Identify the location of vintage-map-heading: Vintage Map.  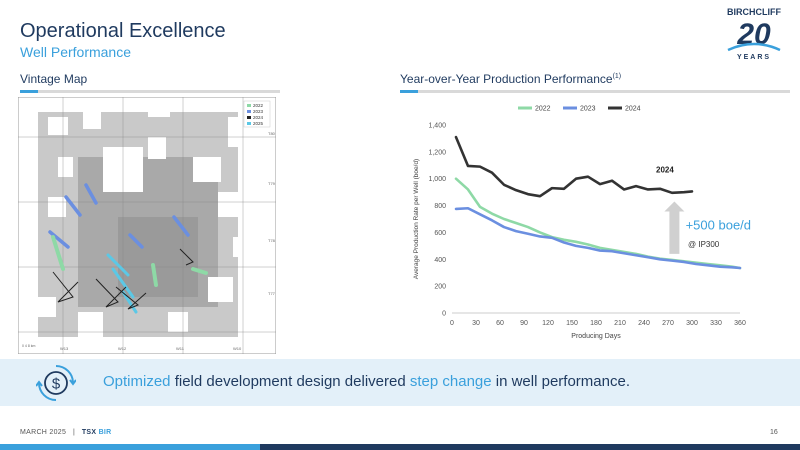
(54, 79).